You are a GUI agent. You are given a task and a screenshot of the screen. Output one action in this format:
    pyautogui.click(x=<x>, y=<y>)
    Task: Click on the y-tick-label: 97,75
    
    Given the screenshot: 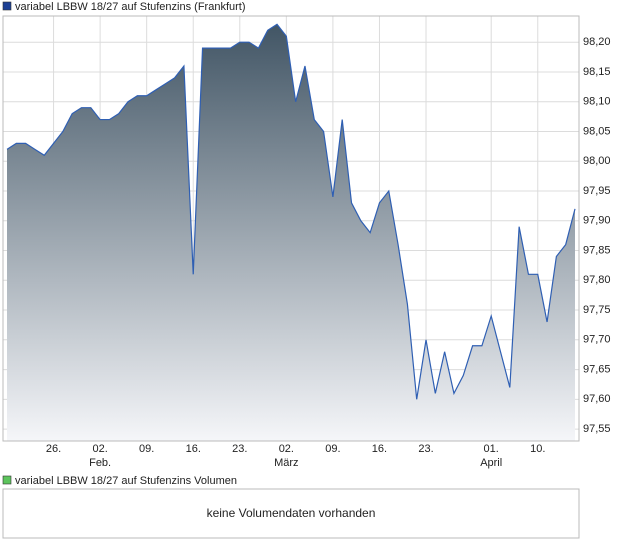 What is the action you would take?
    pyautogui.click(x=597, y=310)
    